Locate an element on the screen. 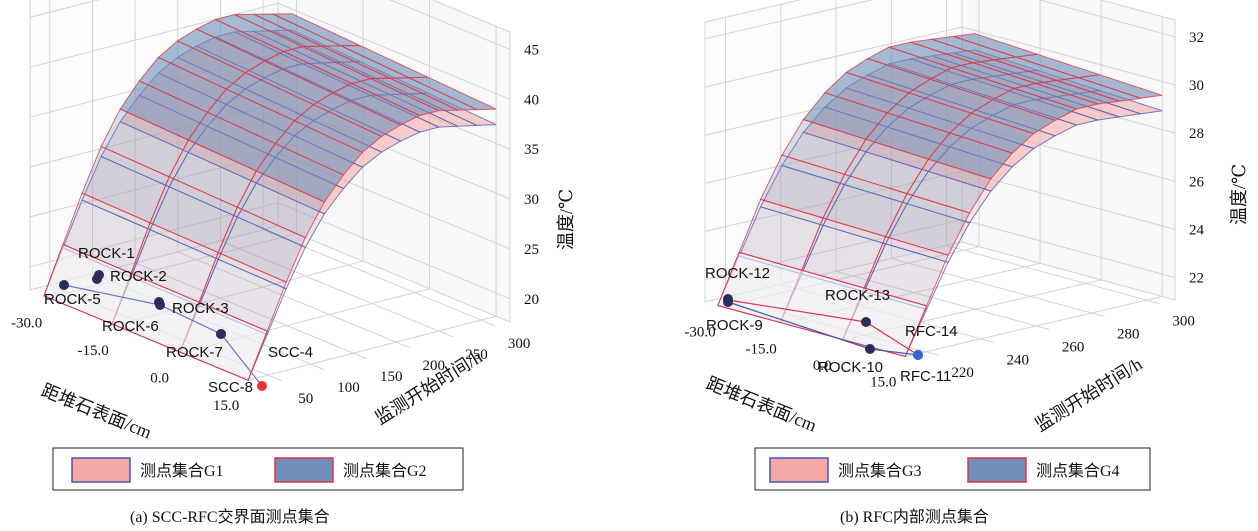 This screenshot has height=531, width=1258. point-label: ROCK-13 is located at coordinates (857, 295).